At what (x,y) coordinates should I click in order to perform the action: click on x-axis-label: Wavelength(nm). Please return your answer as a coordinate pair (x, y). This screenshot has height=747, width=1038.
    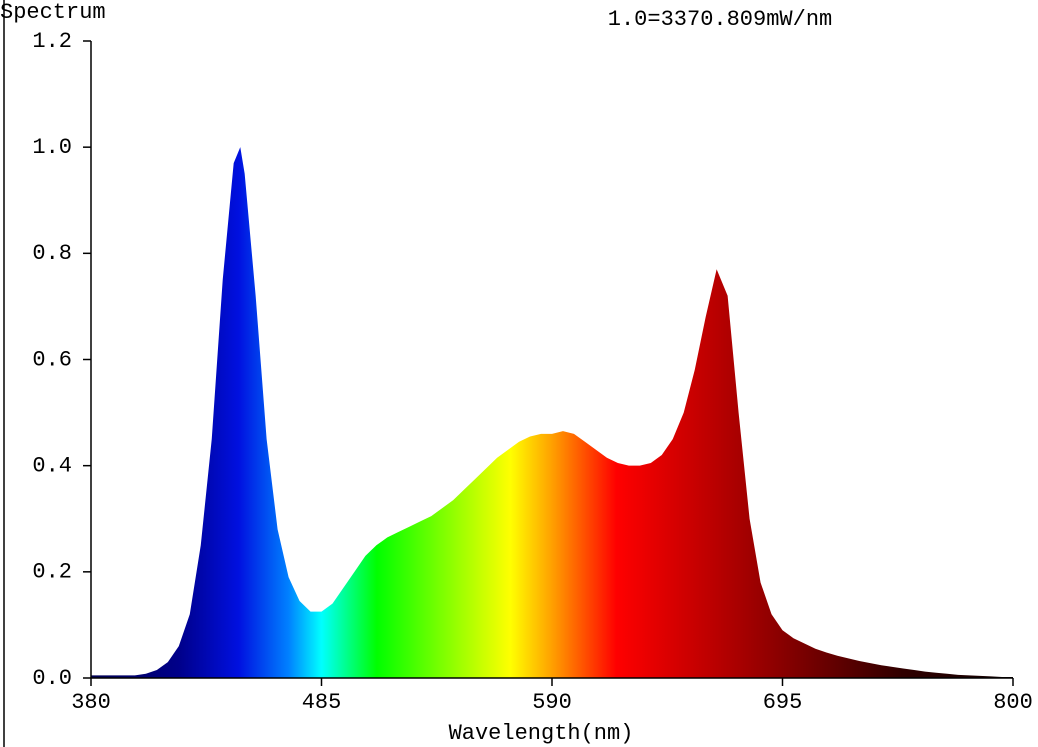
    Looking at the image, I should click on (541, 733).